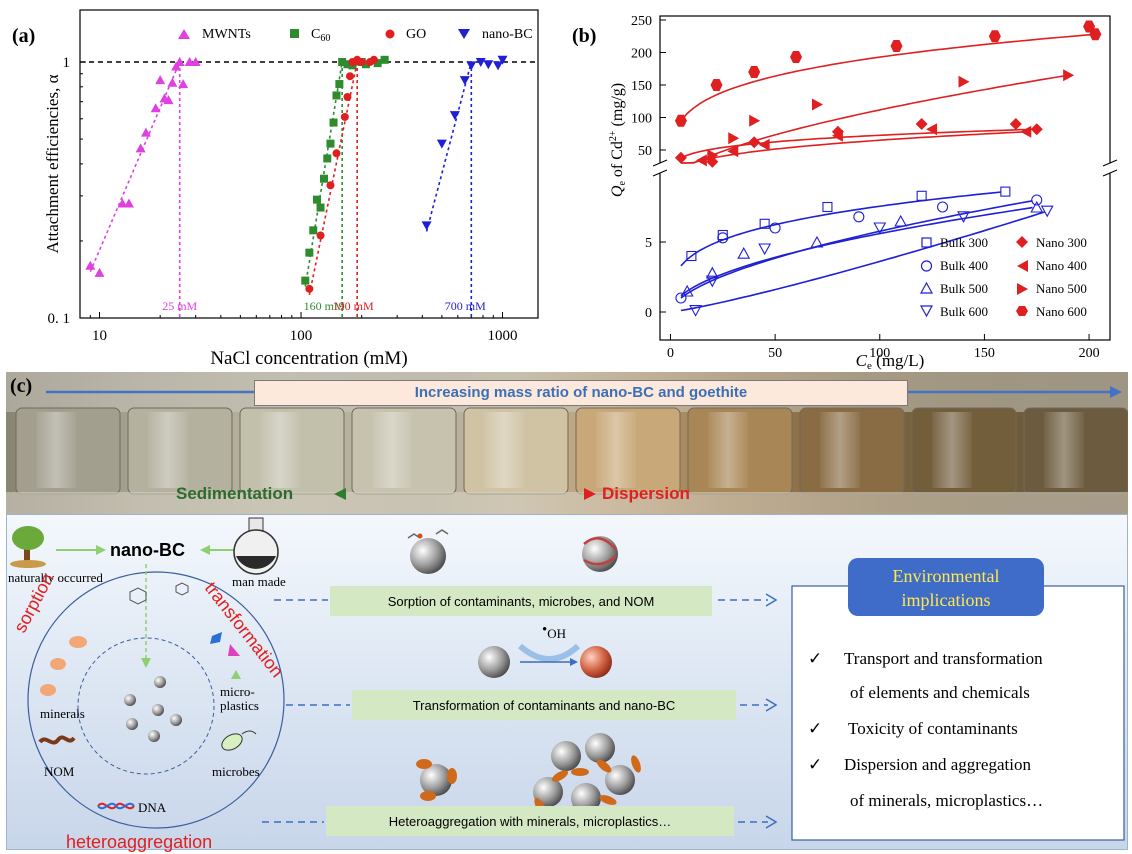  Describe the element at coordinates (256, 546) in the screenshot. I see `flask-icon` at that location.